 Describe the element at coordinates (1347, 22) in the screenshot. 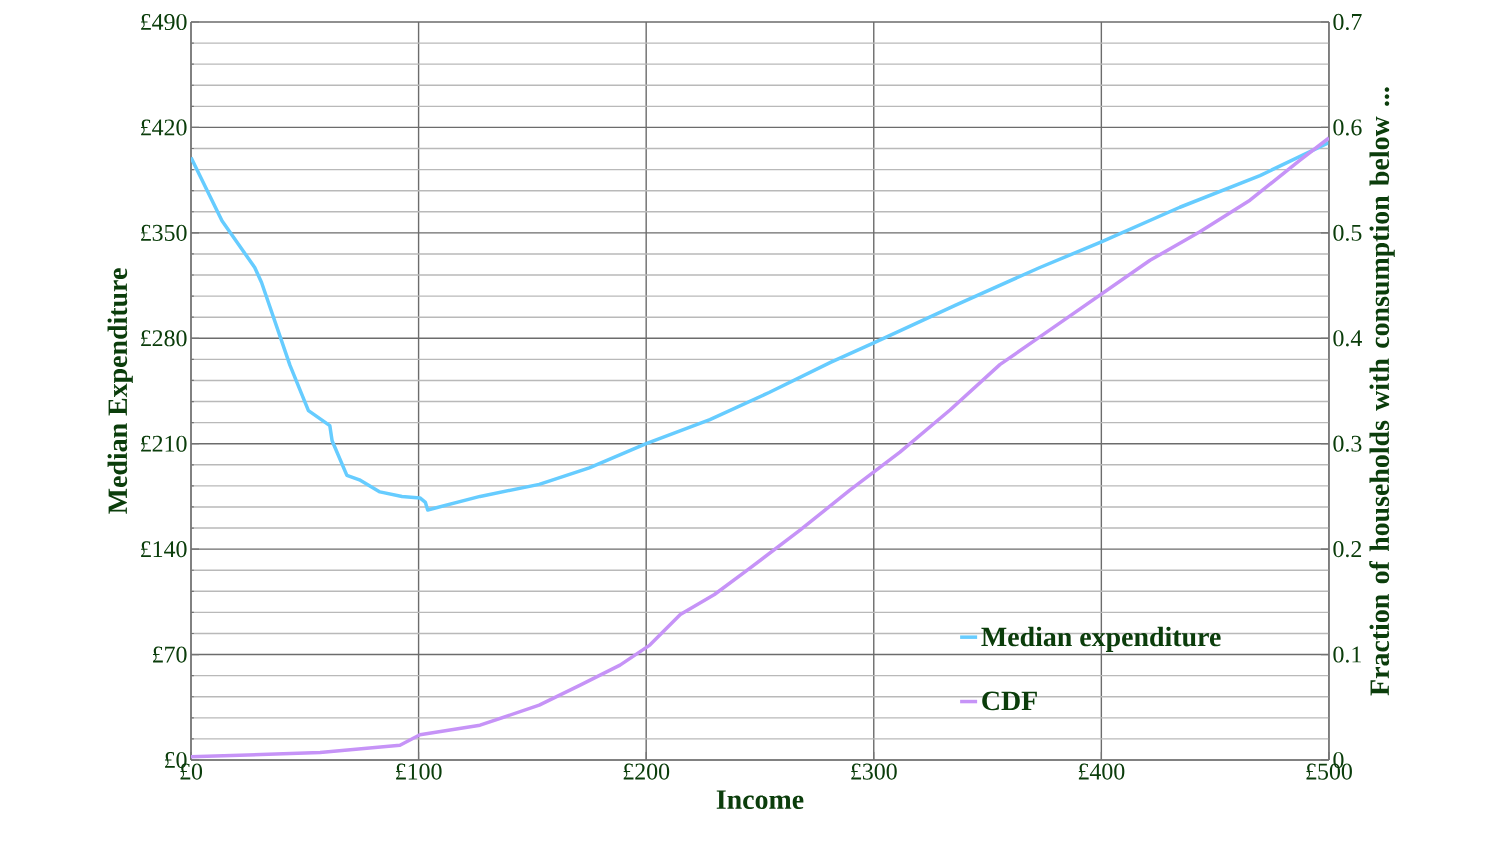

I see `y2-tick-label: 0.7` at that location.